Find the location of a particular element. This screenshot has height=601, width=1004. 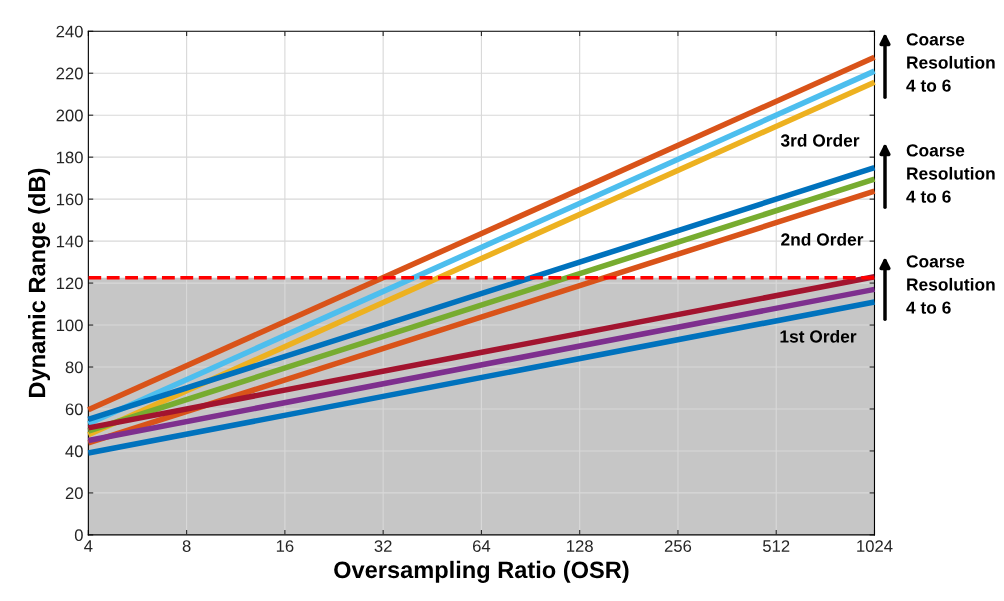

x-tick-label: 1024 is located at coordinates (875, 546).